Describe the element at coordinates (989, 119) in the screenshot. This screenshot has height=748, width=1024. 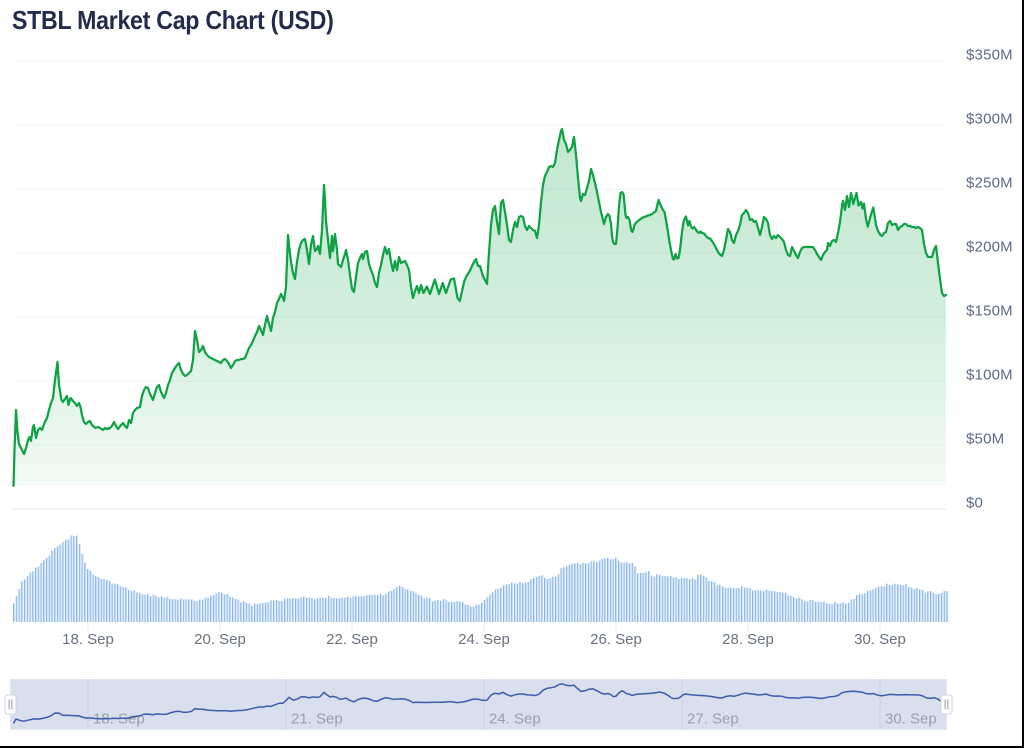
I see `svg-text: $300M` at that location.